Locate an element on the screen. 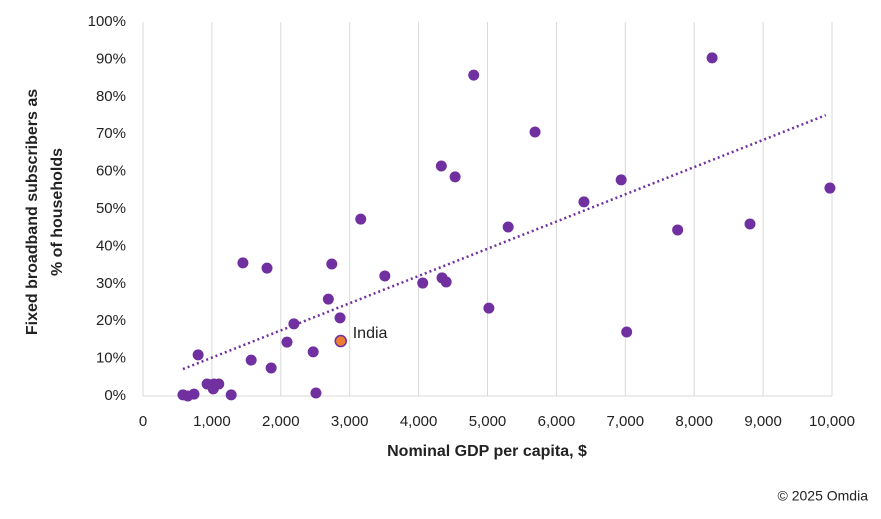  y-tick-label: 80% is located at coordinates (111, 96).